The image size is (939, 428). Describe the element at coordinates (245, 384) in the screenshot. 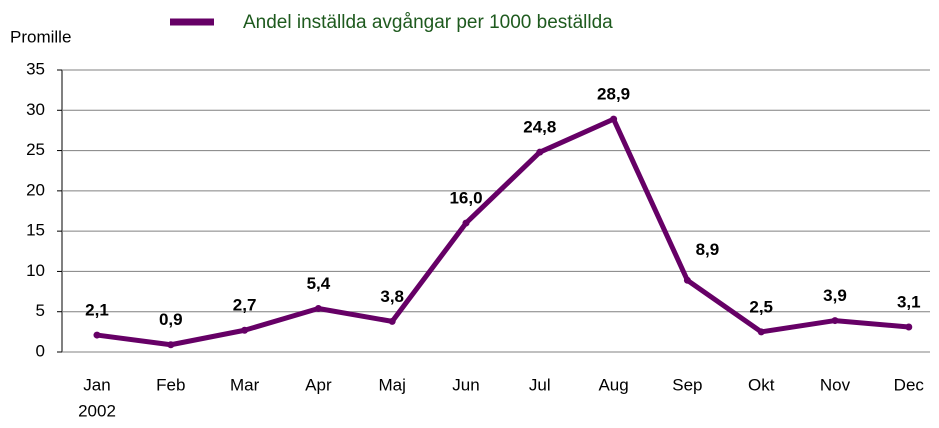

I see `x-tick-label: Mar` at that location.